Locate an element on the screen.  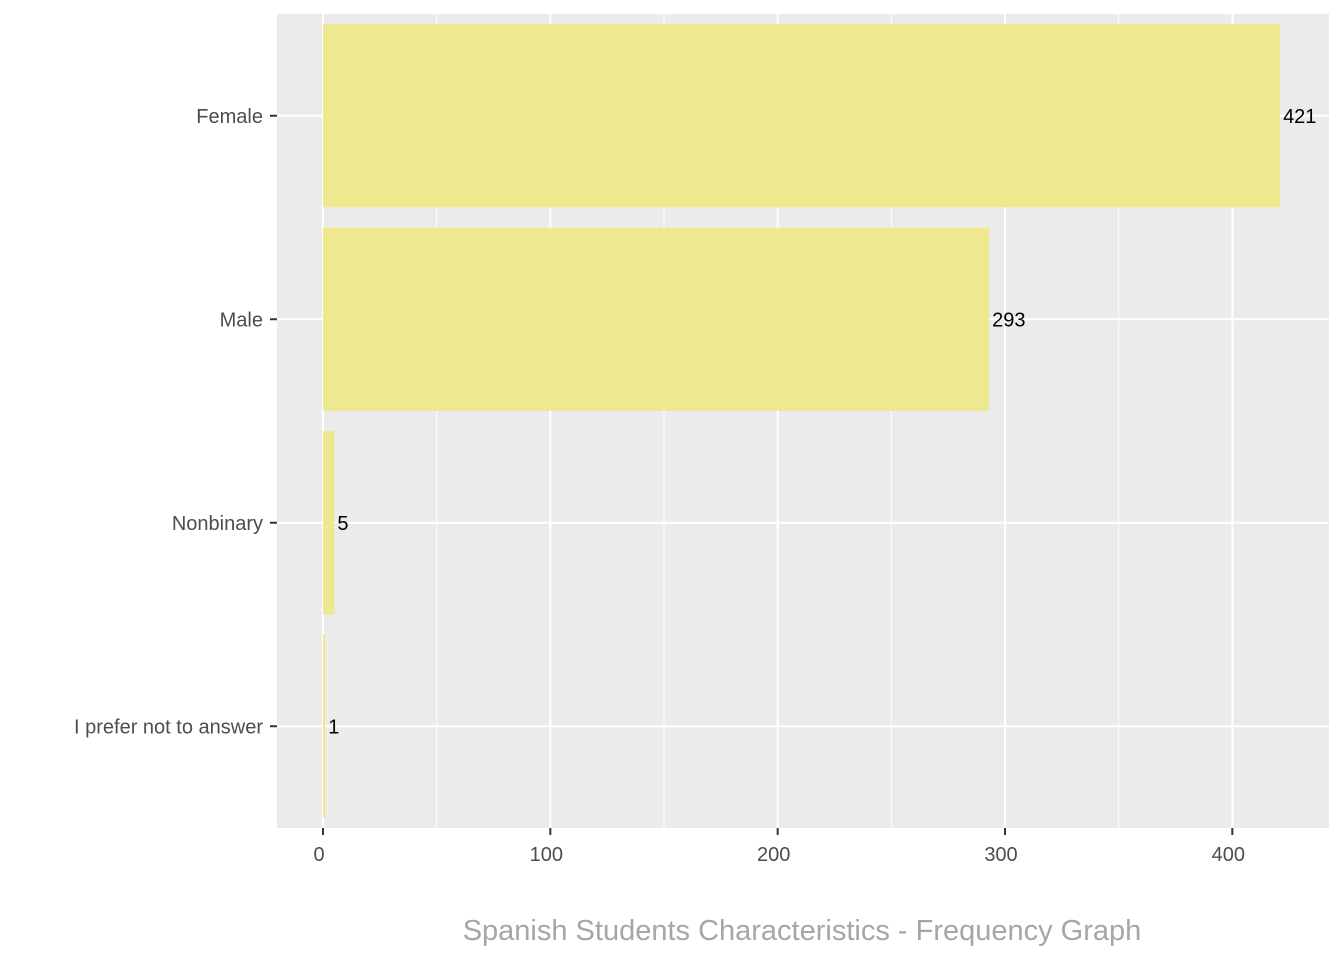
bar-i-prefer-not-to-answer is located at coordinates (324, 726).